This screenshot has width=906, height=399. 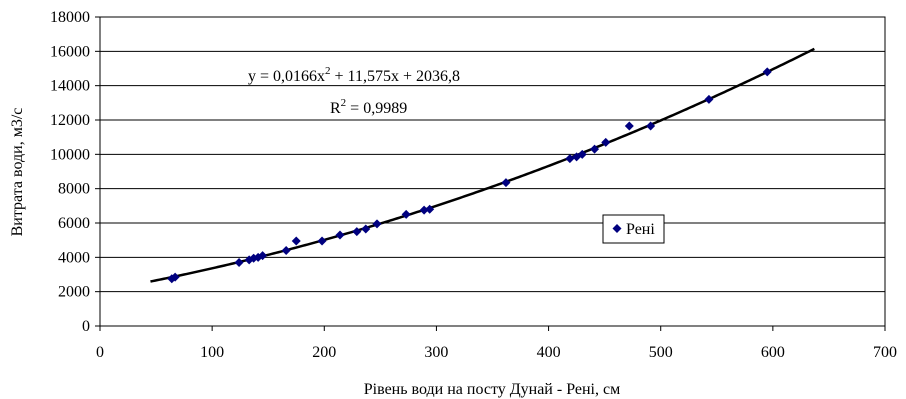 I want to click on legend-label: Рені, so click(x=640, y=229).